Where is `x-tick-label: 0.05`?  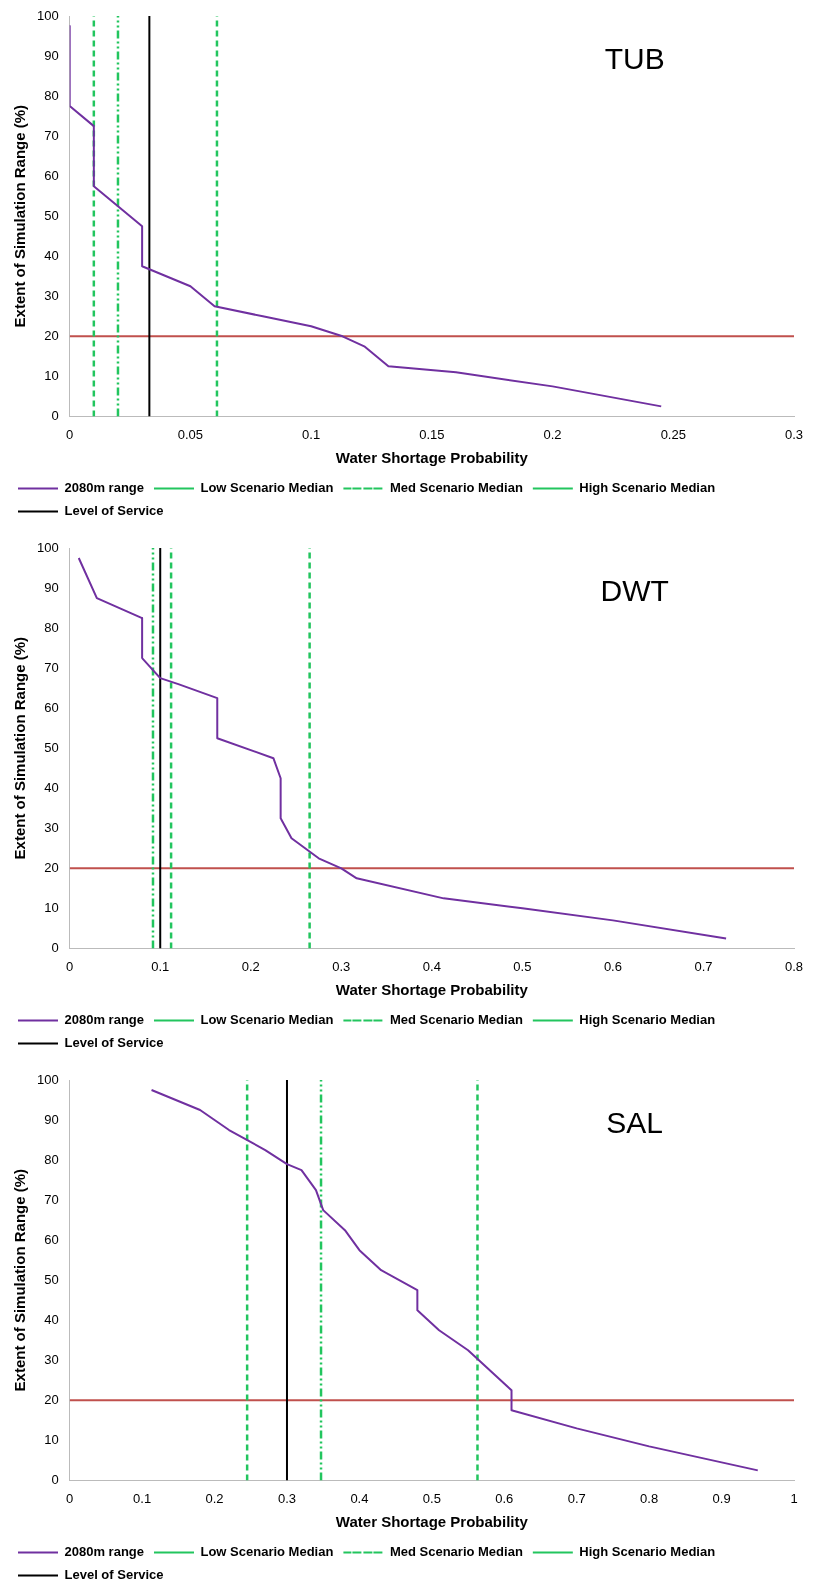
x-tick-label: 0.05 is located at coordinates (190, 434).